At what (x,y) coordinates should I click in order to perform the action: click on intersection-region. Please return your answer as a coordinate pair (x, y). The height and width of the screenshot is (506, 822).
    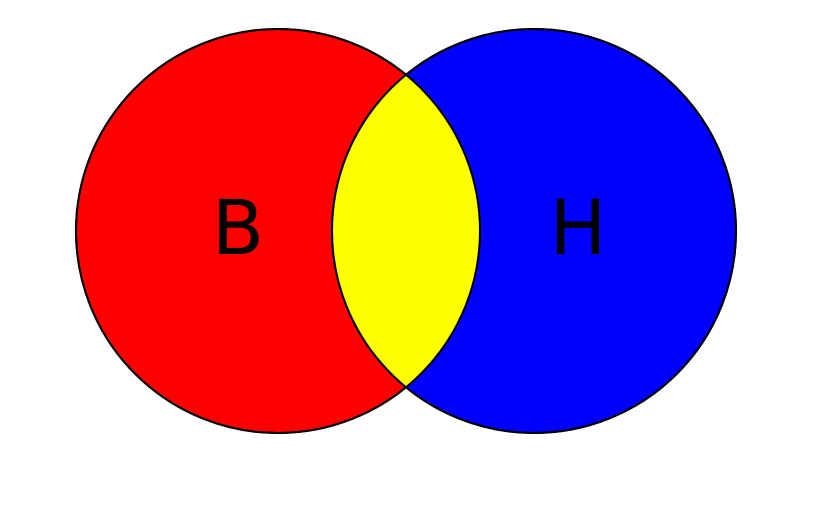
    Looking at the image, I should click on (406, 231).